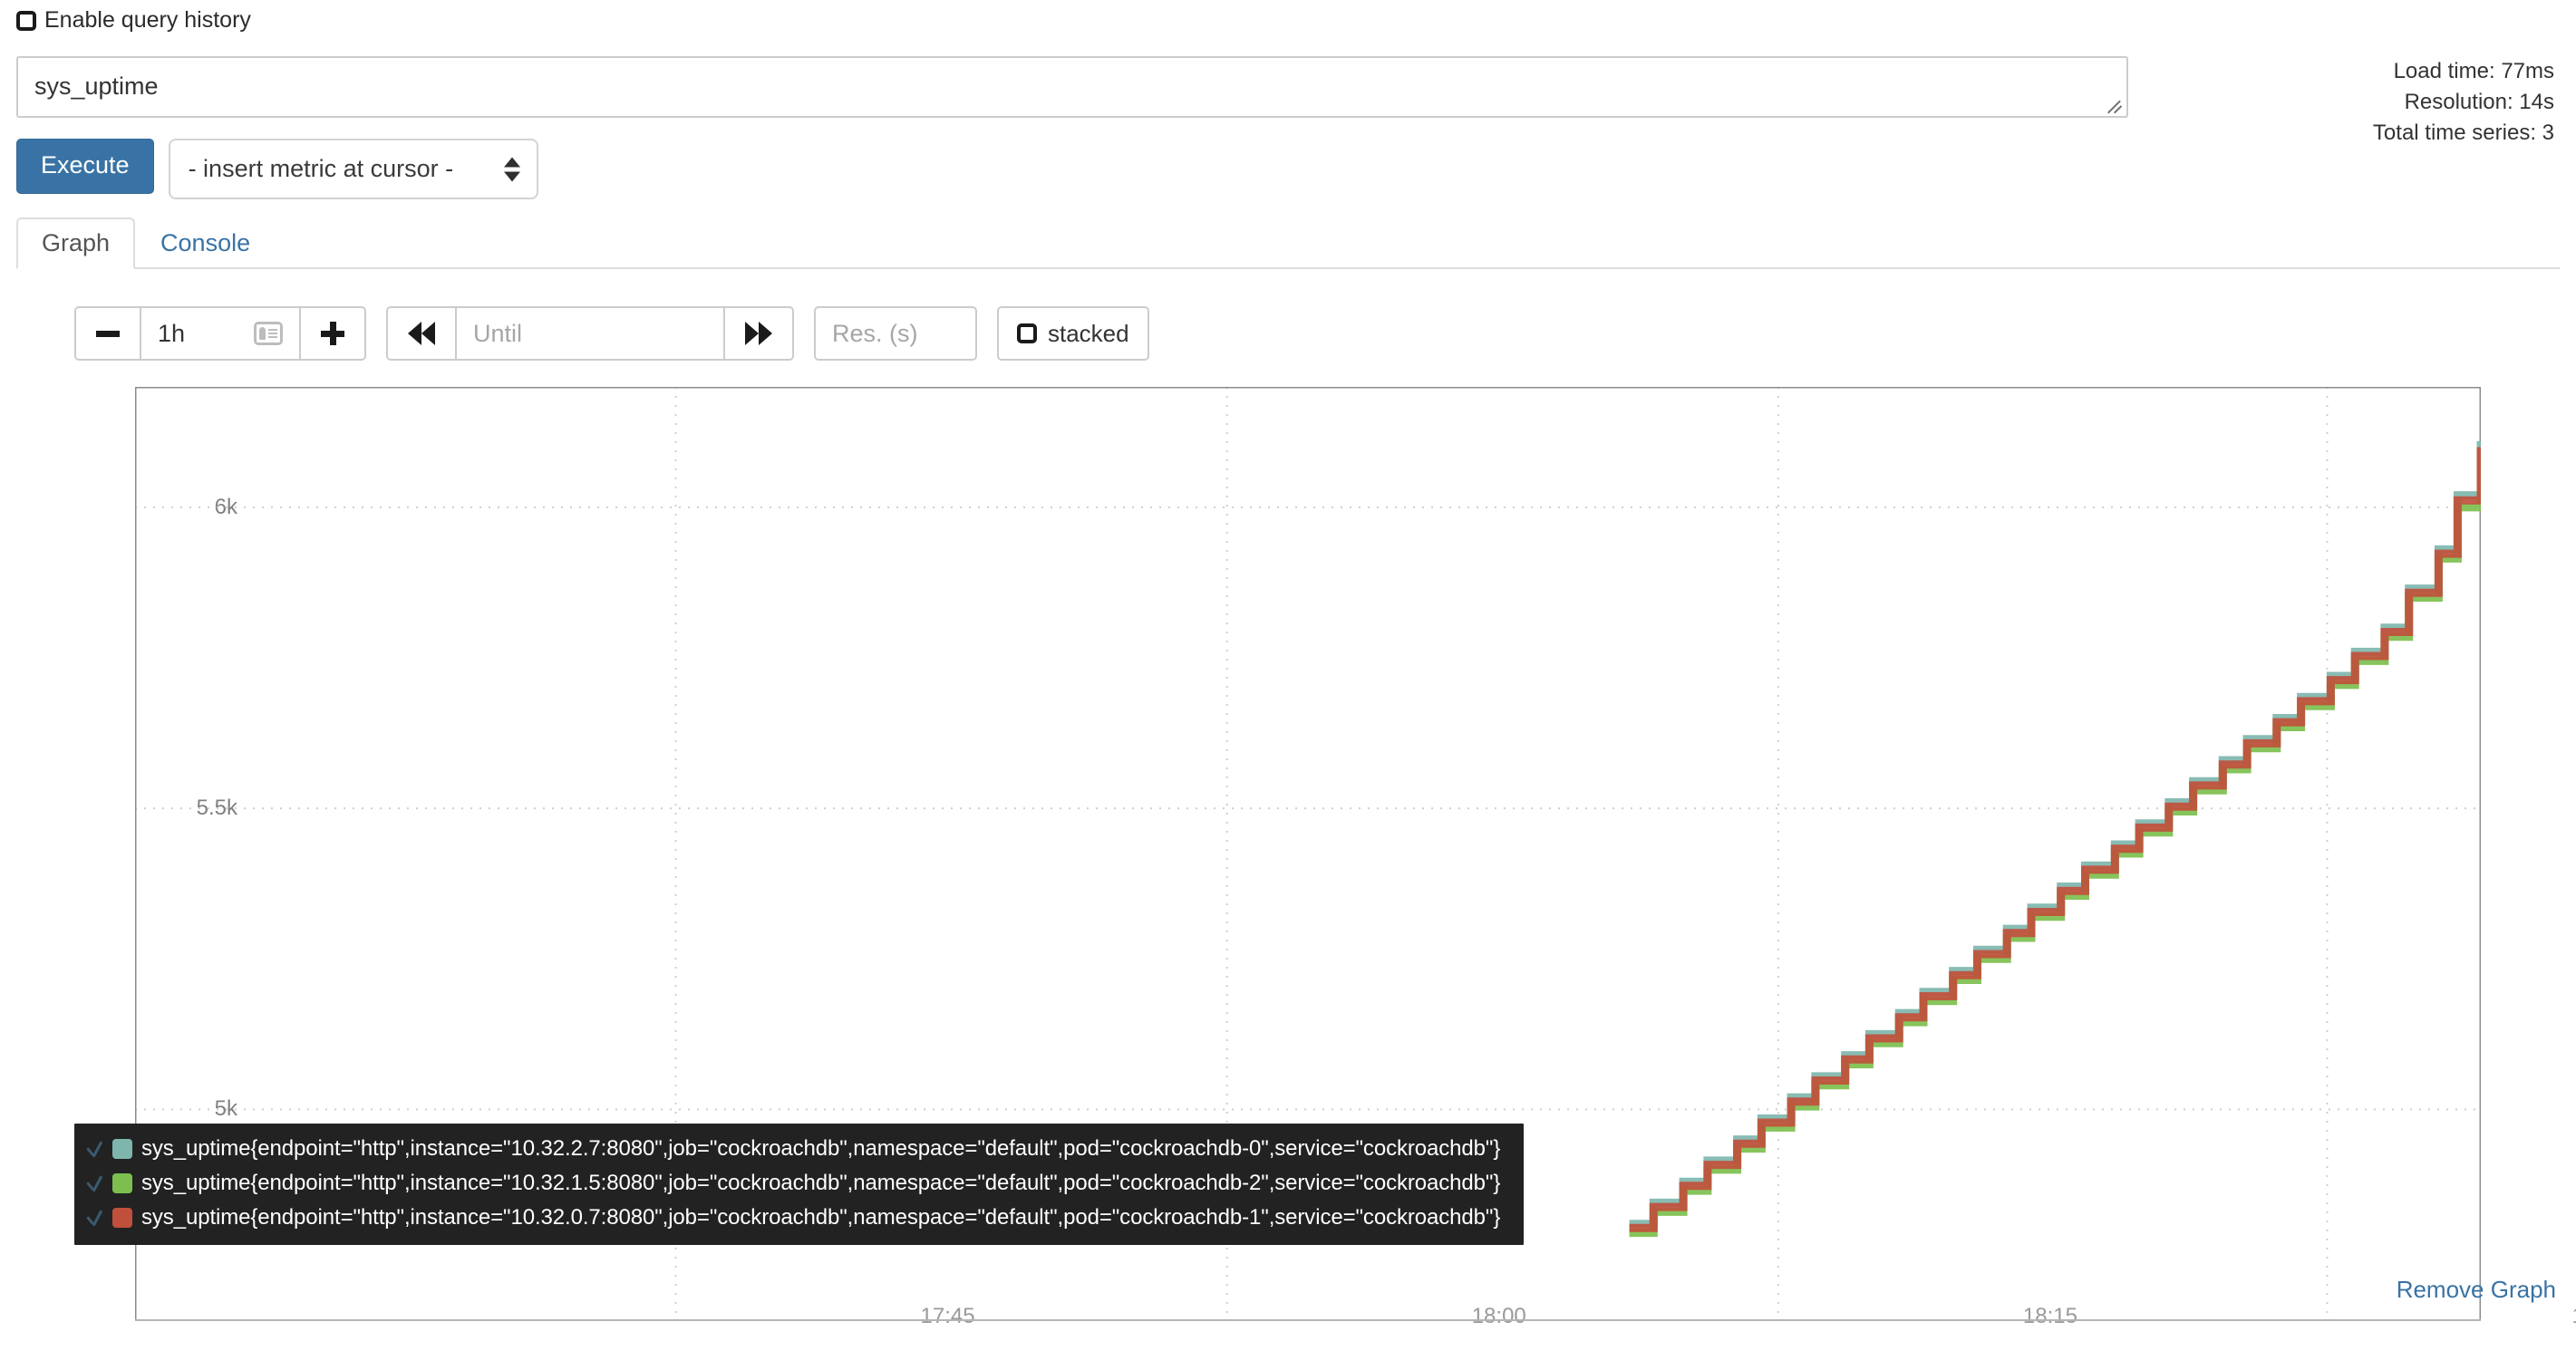 This screenshot has height=1370, width=2576. Describe the element at coordinates (2573, 1316) in the screenshot. I see `x-axis-tick-label: 18:30` at that location.